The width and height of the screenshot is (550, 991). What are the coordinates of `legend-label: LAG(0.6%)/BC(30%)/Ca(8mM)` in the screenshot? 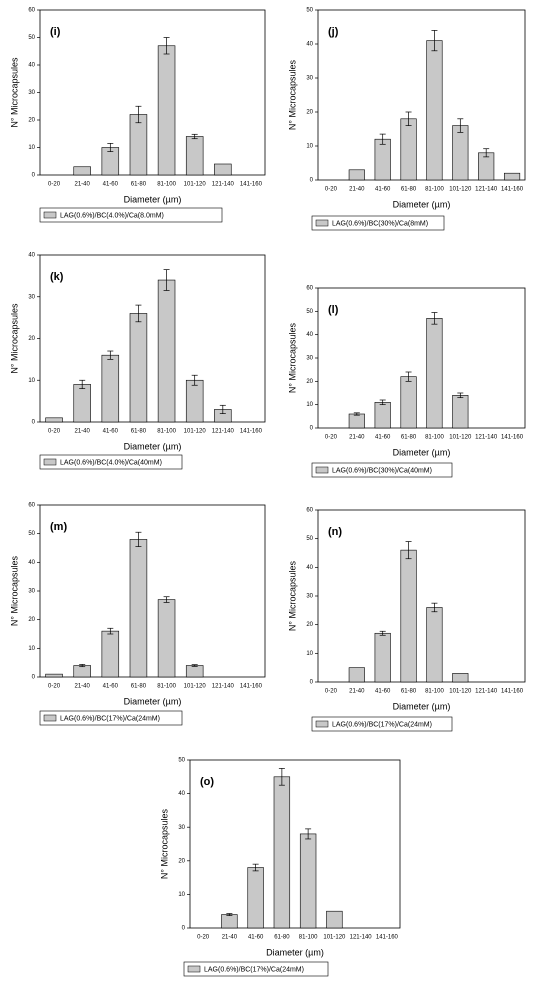 It's located at (380, 223).